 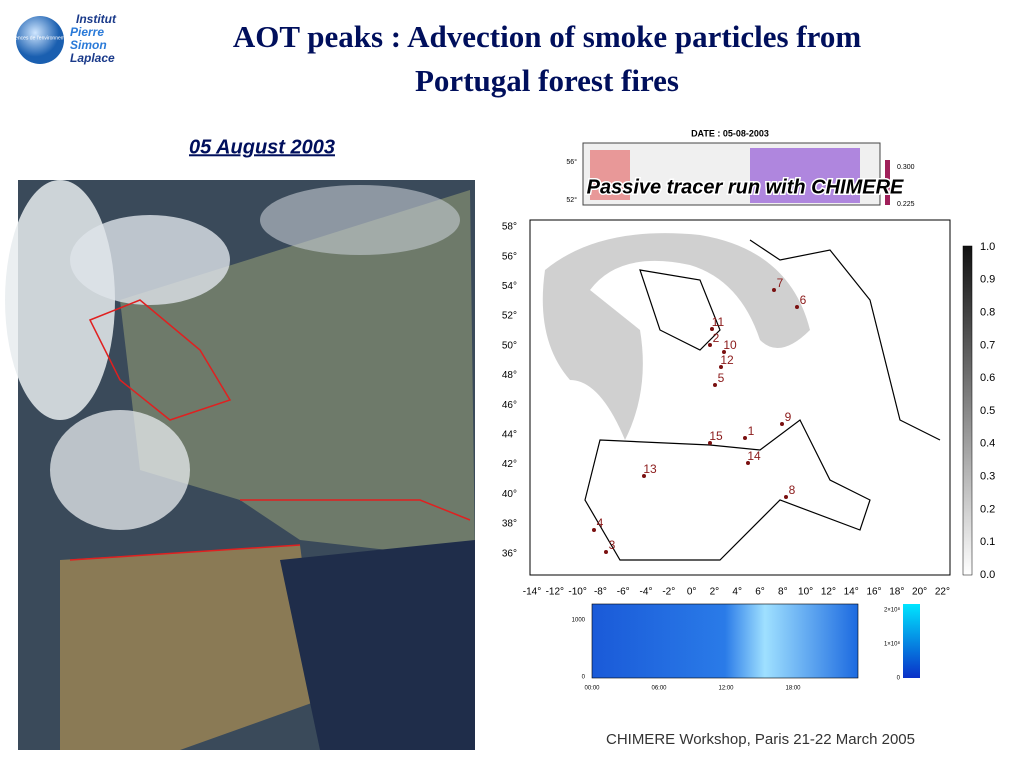 I want to click on station-label: 6, so click(x=803, y=300).